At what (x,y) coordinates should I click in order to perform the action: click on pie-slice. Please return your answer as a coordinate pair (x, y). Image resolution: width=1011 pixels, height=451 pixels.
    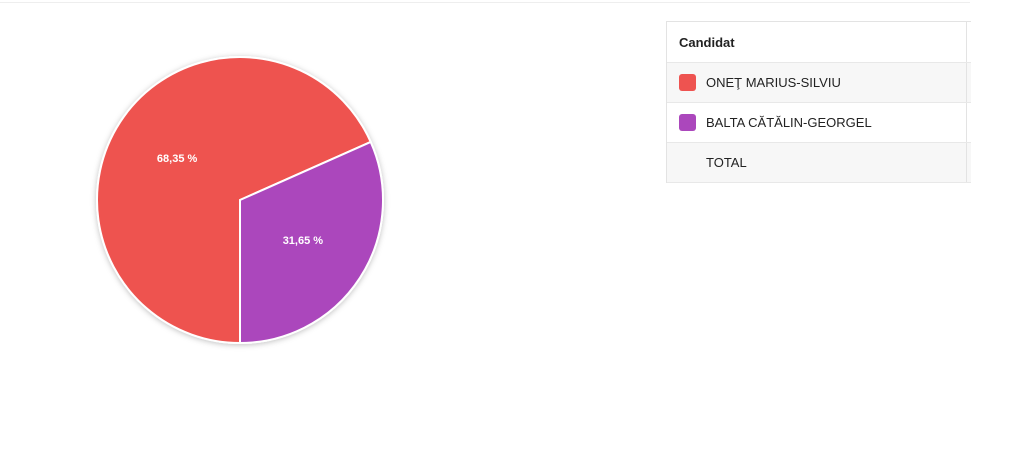
    Looking at the image, I should click on (311, 242).